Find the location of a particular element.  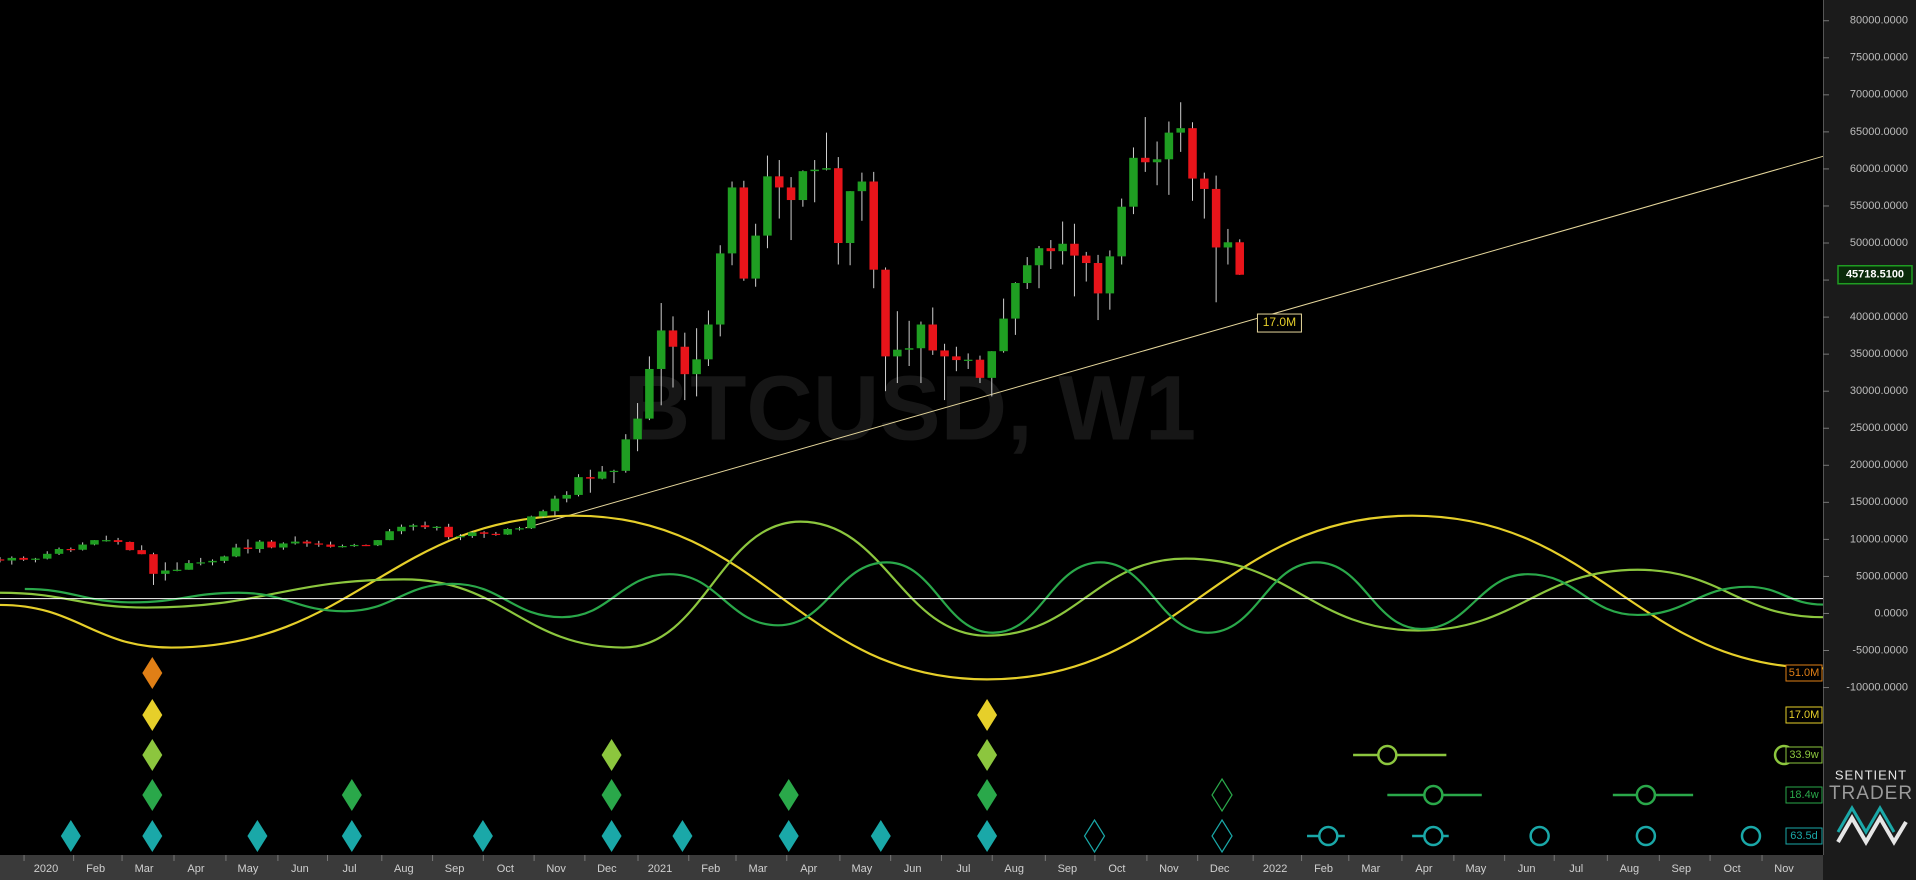

x-tick-label: Jun is located at coordinates (913, 869).